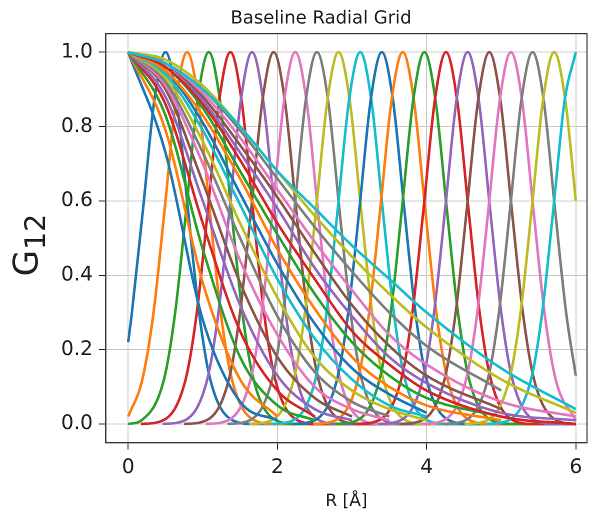 The width and height of the screenshot is (590, 522). I want to click on y-tick-label: 0.4, so click(76, 273).